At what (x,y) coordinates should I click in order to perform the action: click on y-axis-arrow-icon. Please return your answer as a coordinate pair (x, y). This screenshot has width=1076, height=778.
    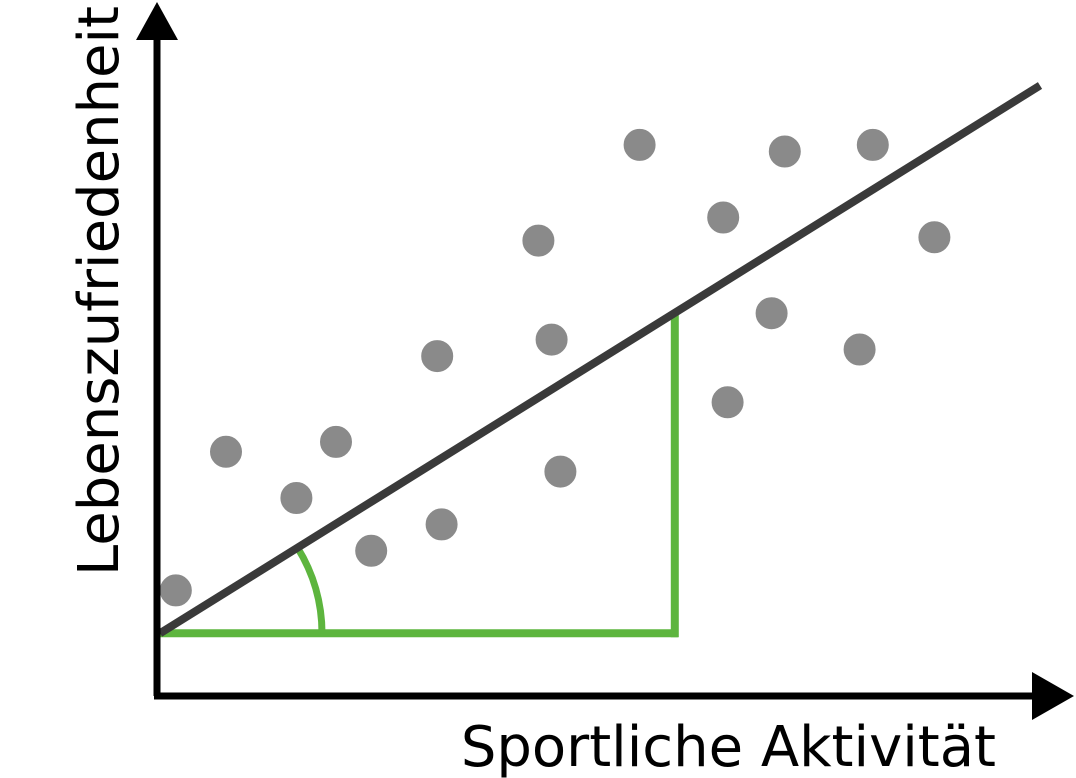
    Looking at the image, I should click on (157, 21).